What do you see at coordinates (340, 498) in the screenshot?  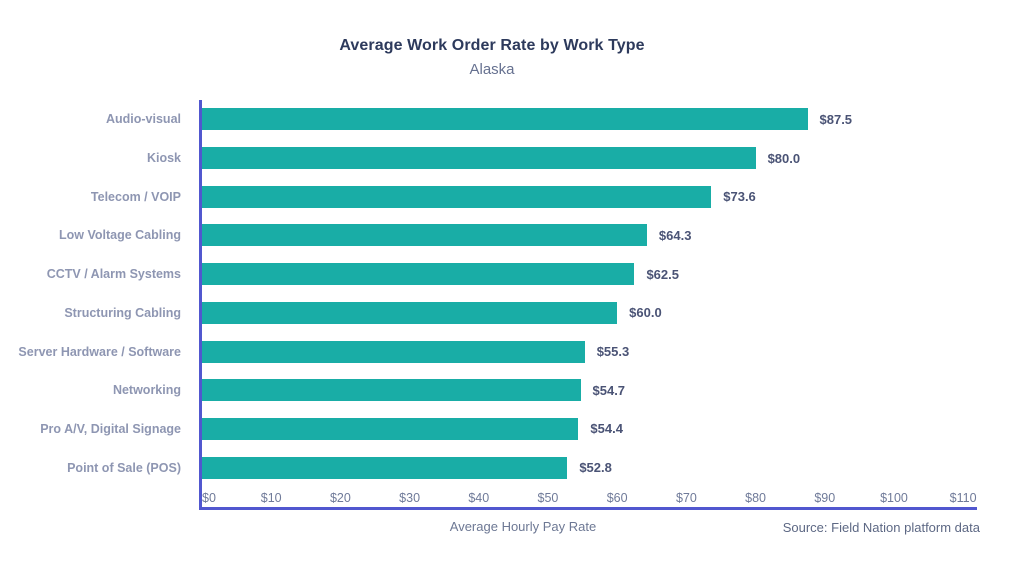 I see `x-tick-label: $20` at bounding box center [340, 498].